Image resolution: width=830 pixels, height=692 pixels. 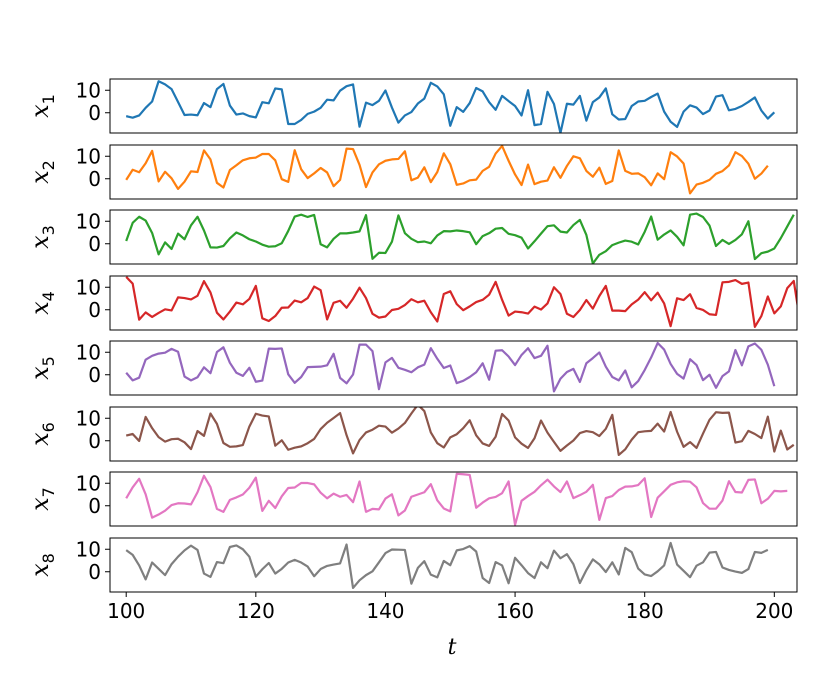 I want to click on series-line-x5, so click(x=450, y=367).